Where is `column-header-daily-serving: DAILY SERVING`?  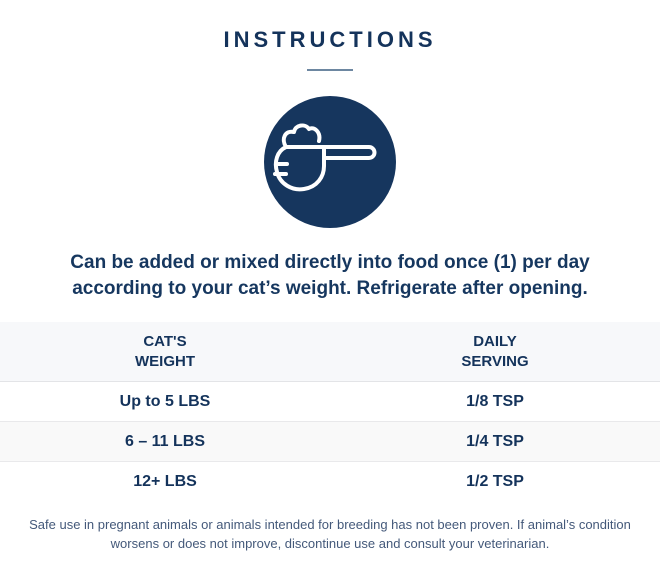
column-header-daily-serving: DAILY SERVING is located at coordinates (495, 351).